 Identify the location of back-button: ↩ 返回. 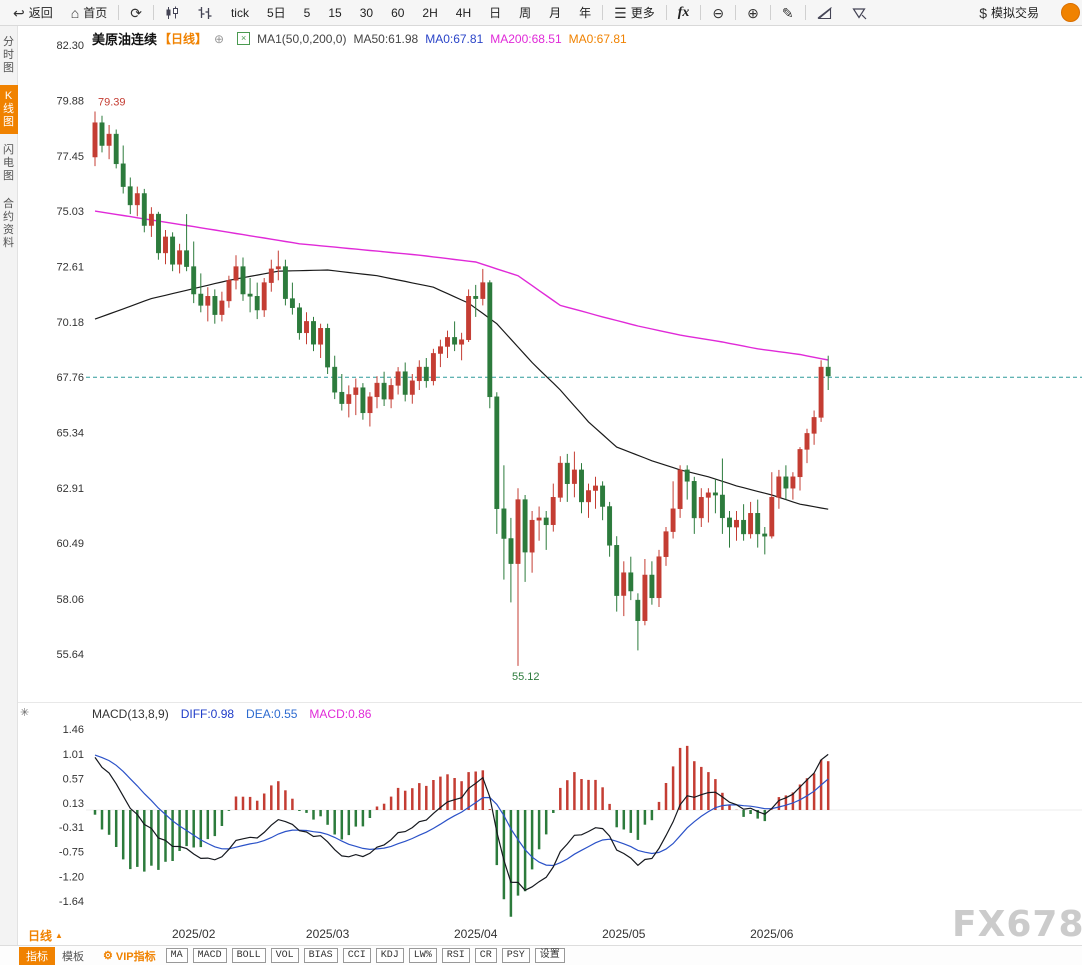
(33, 12).